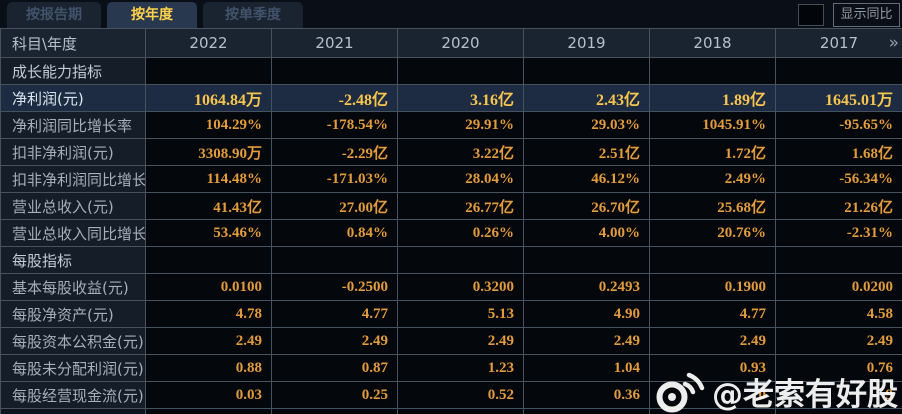 The width and height of the screenshot is (902, 414). I want to click on show-yoy-checkbox, so click(811, 15).